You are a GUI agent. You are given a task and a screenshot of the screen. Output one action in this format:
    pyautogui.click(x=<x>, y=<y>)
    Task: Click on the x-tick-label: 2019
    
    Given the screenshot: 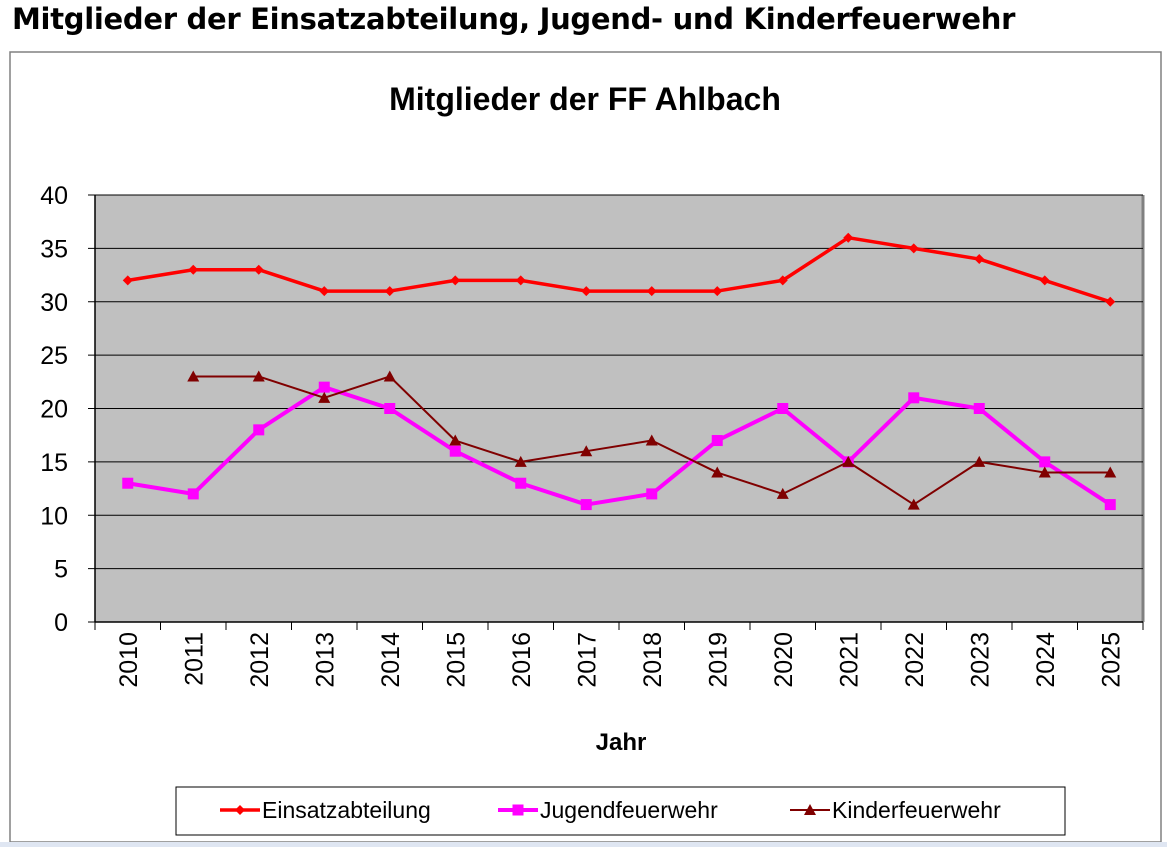 What is the action you would take?
    pyautogui.click(x=718, y=660)
    